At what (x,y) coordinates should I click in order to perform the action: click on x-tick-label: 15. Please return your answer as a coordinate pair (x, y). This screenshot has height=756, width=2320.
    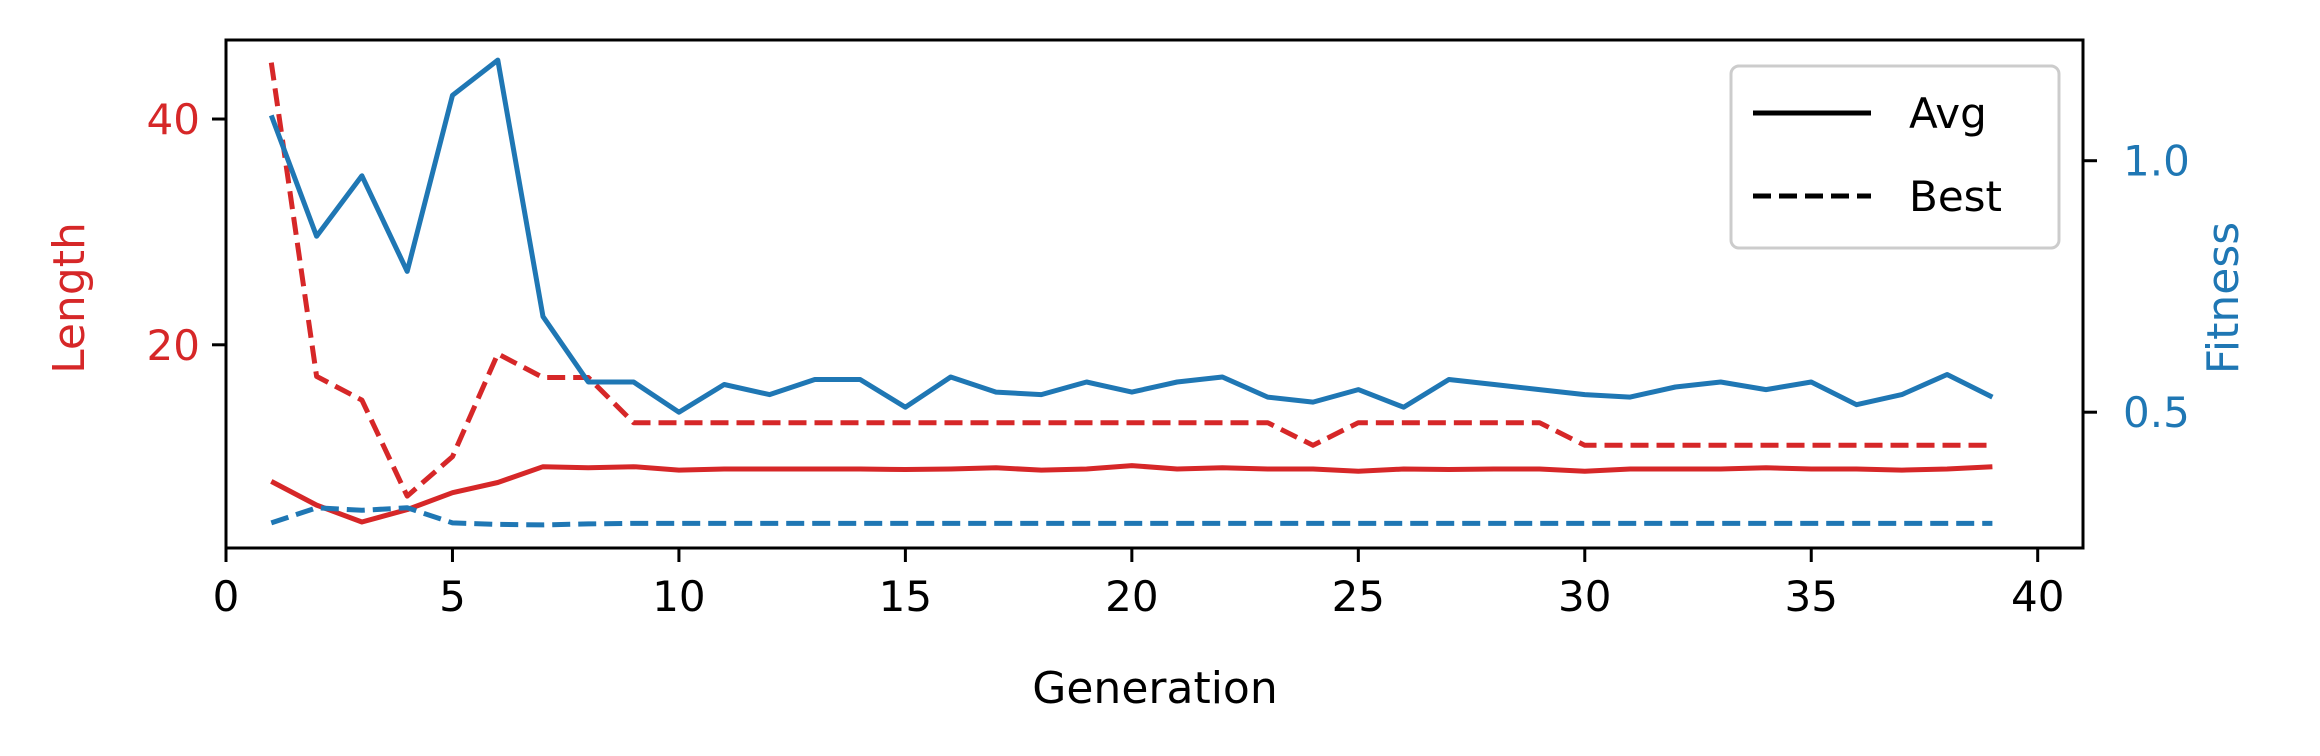
    Looking at the image, I should click on (905, 596).